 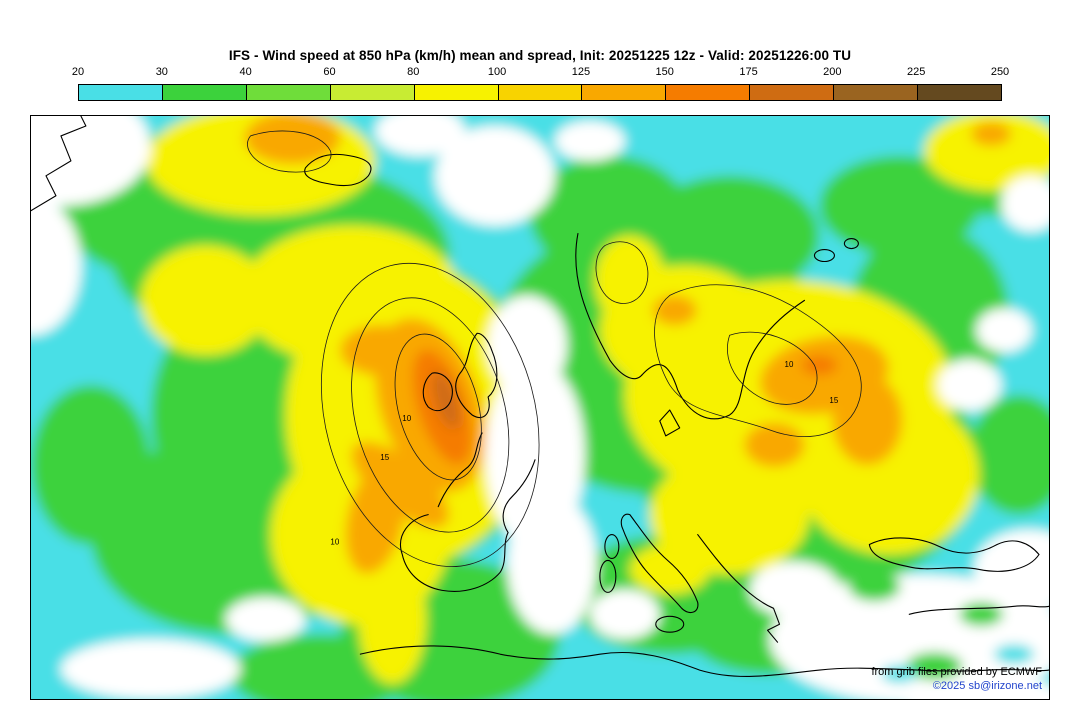 I want to click on colorbar-tick-label: 250, so click(x=1000, y=72).